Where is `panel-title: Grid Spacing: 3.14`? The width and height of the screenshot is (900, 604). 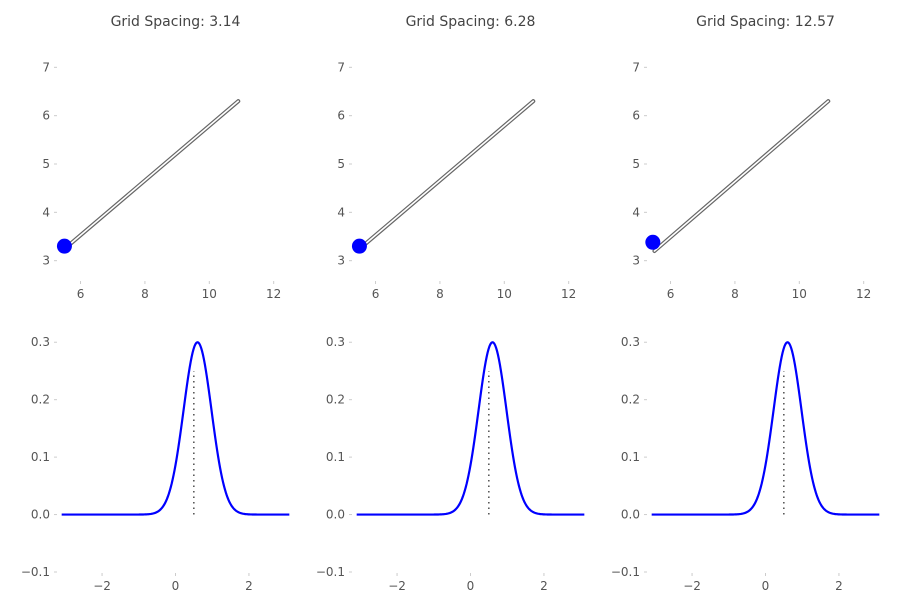
panel-title: Grid Spacing: 3.14 is located at coordinates (176, 22).